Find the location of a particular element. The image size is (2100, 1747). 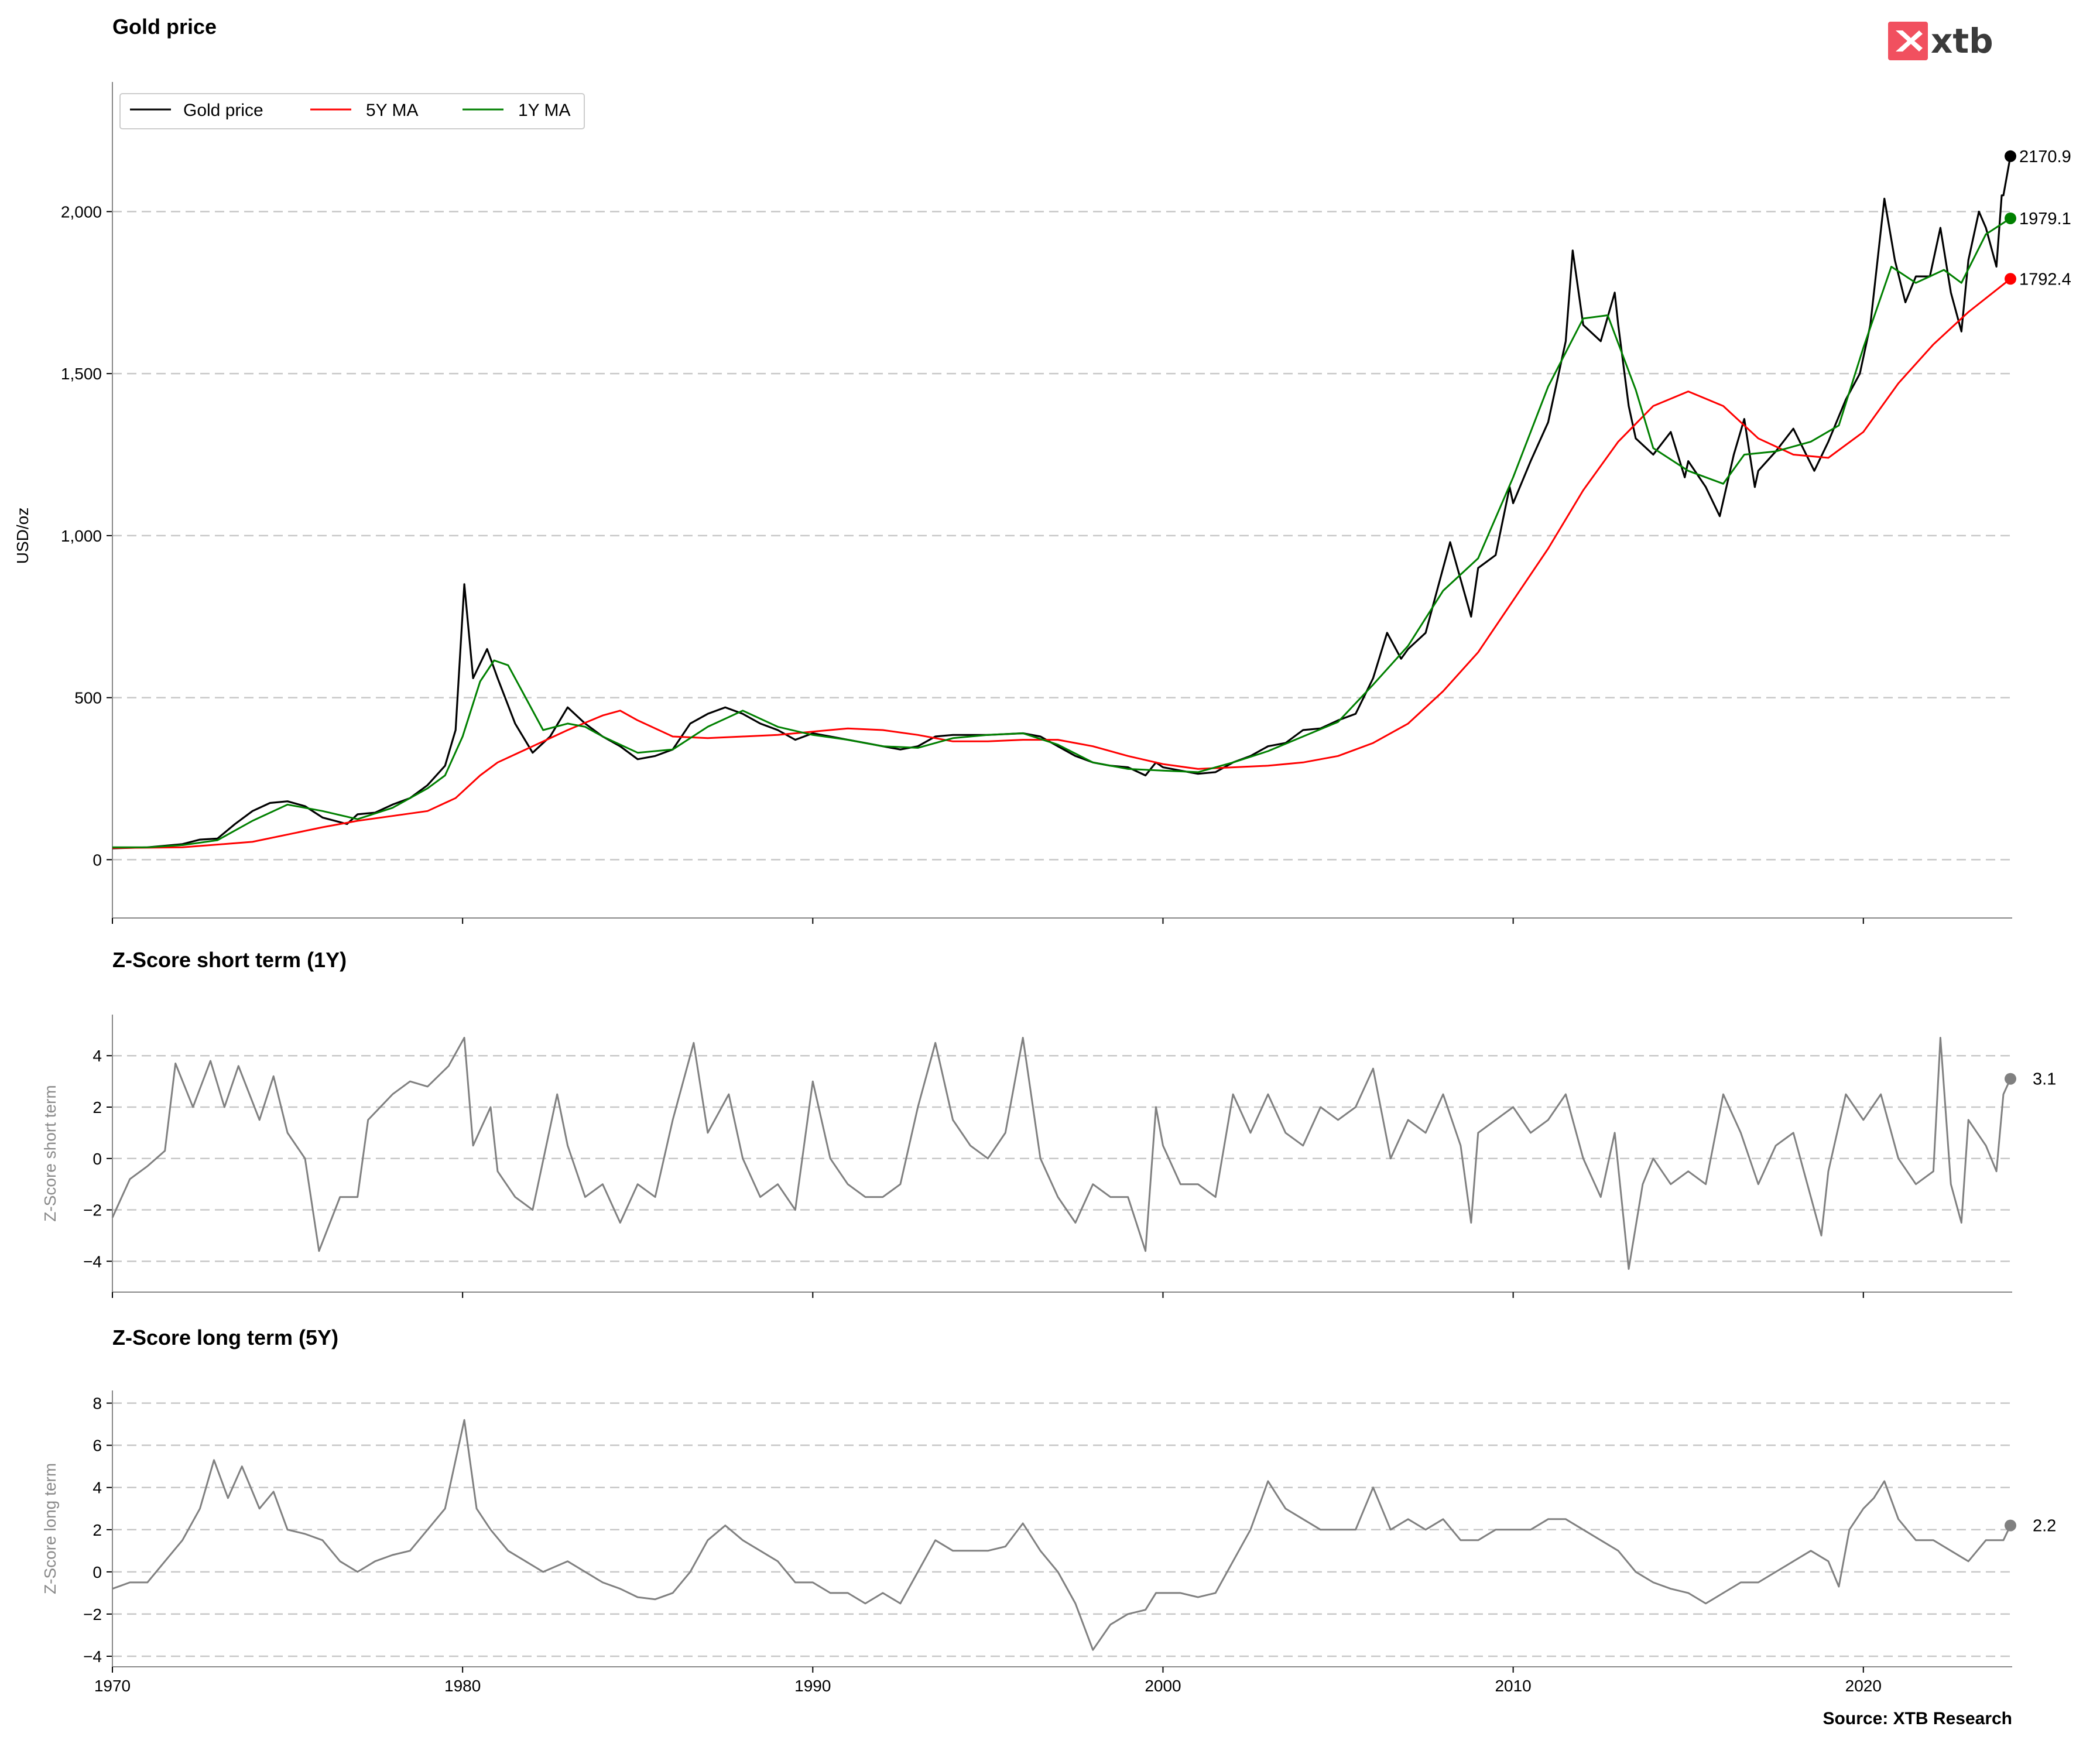

x-tick-label: 1980 is located at coordinates (462, 1686).